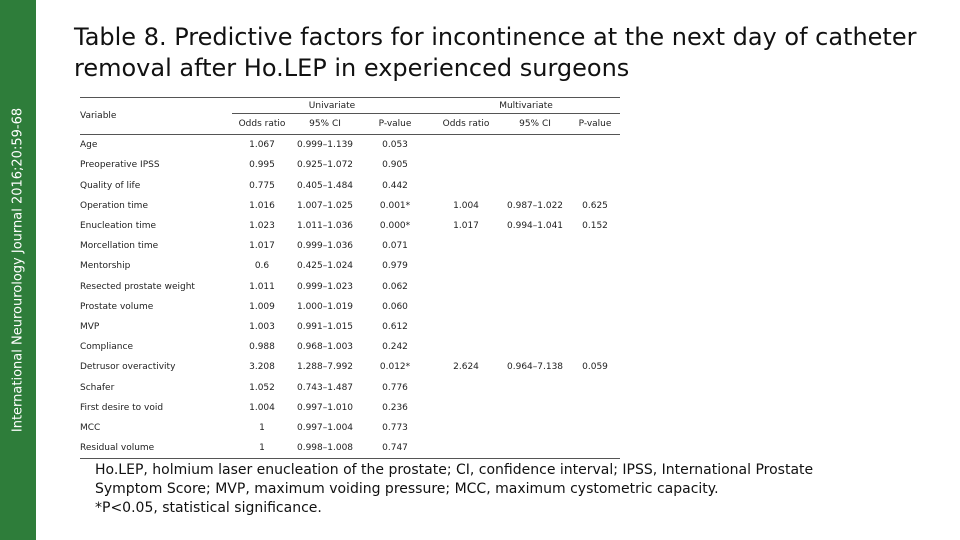 The width and height of the screenshot is (960, 540). What do you see at coordinates (395, 347) in the screenshot?
I see `cell: 0.242` at bounding box center [395, 347].